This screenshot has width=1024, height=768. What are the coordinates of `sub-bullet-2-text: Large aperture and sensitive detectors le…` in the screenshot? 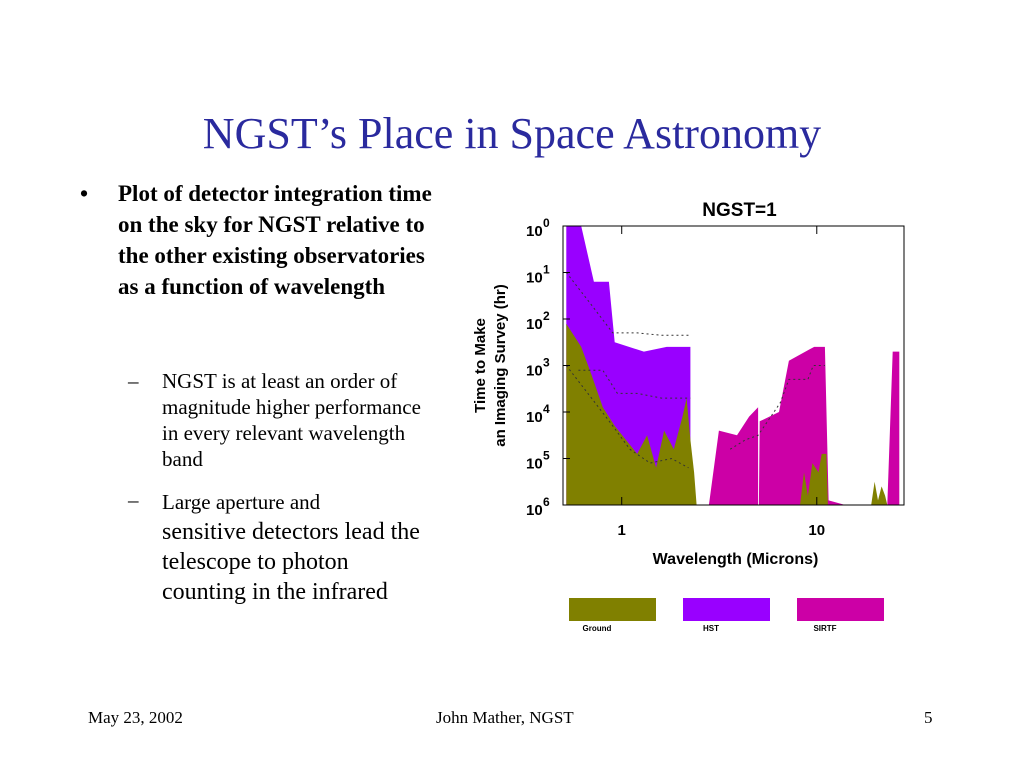 It's located at (300, 547).